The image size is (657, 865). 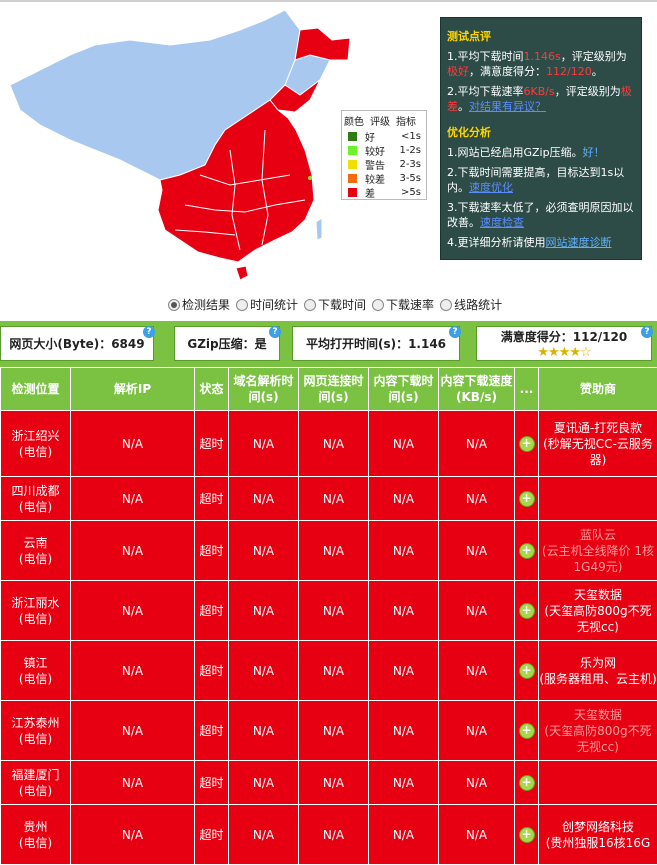 I want to click on optimize-line-4: 4.更详细分析请使用网站速度诊断, so click(x=541, y=242).